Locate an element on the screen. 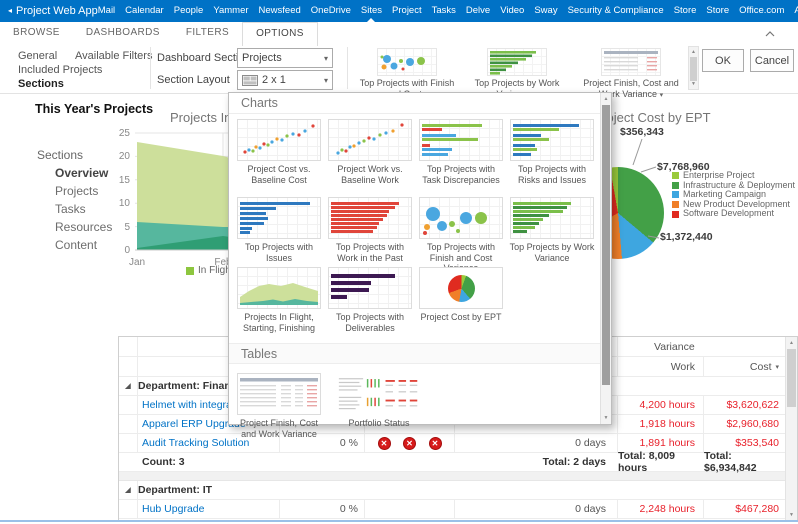 This screenshot has width=798, height=524. chart-option-label: Top Projects with Deliverables is located at coordinates (370, 322).